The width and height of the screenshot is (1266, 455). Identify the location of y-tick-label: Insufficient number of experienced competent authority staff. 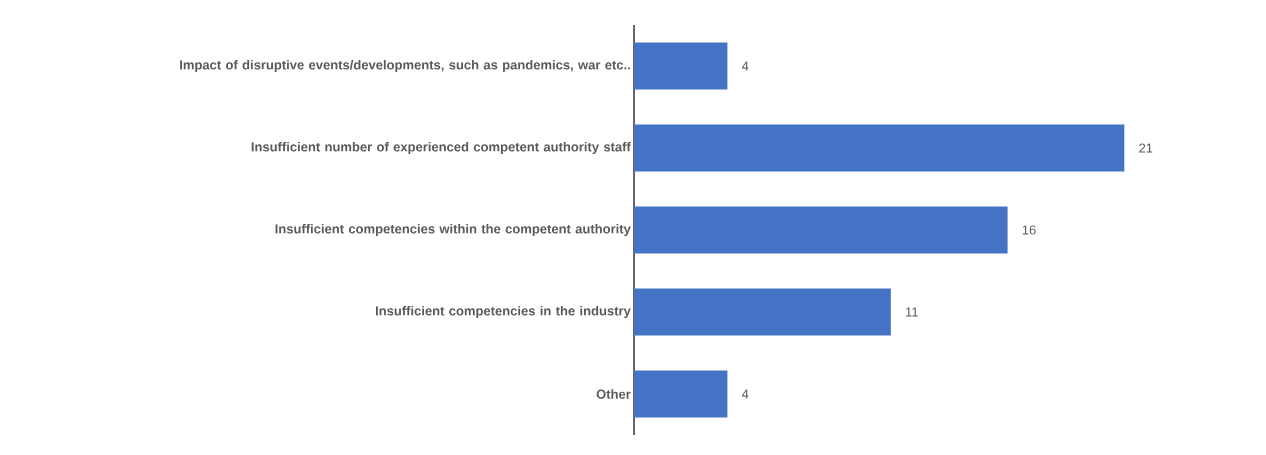
(441, 148).